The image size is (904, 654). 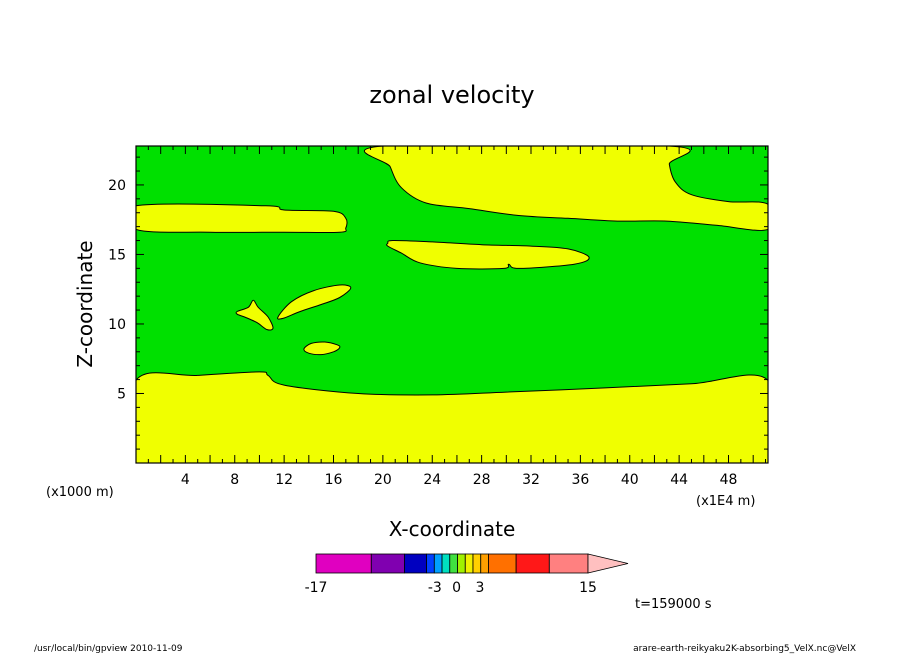 What do you see at coordinates (456, 588) in the screenshot?
I see `colorbar-label: 0` at bounding box center [456, 588].